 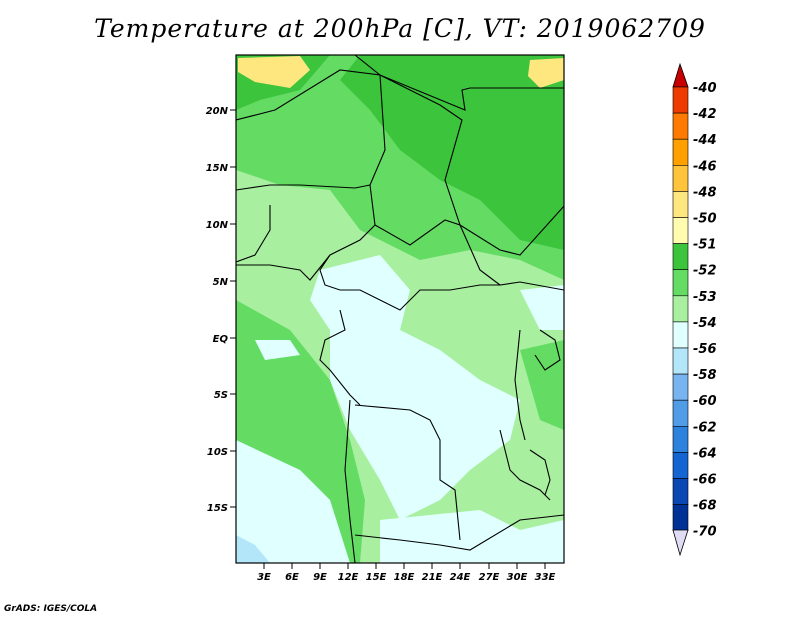 What do you see at coordinates (320, 577) in the screenshot?
I see `lon-label: 9E` at bounding box center [320, 577].